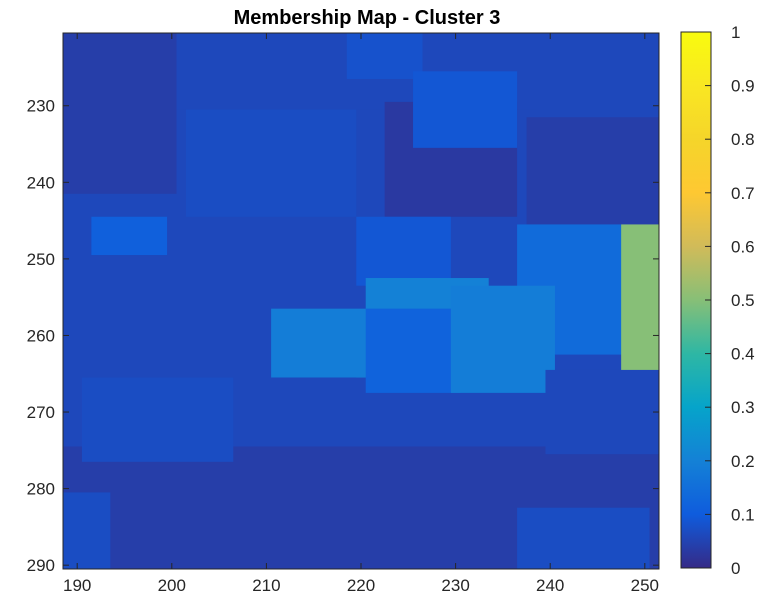 Image resolution: width=769 pixels, height=616 pixels. What do you see at coordinates (41, 335) in the screenshot?
I see `y-tick-label: 260` at bounding box center [41, 335].